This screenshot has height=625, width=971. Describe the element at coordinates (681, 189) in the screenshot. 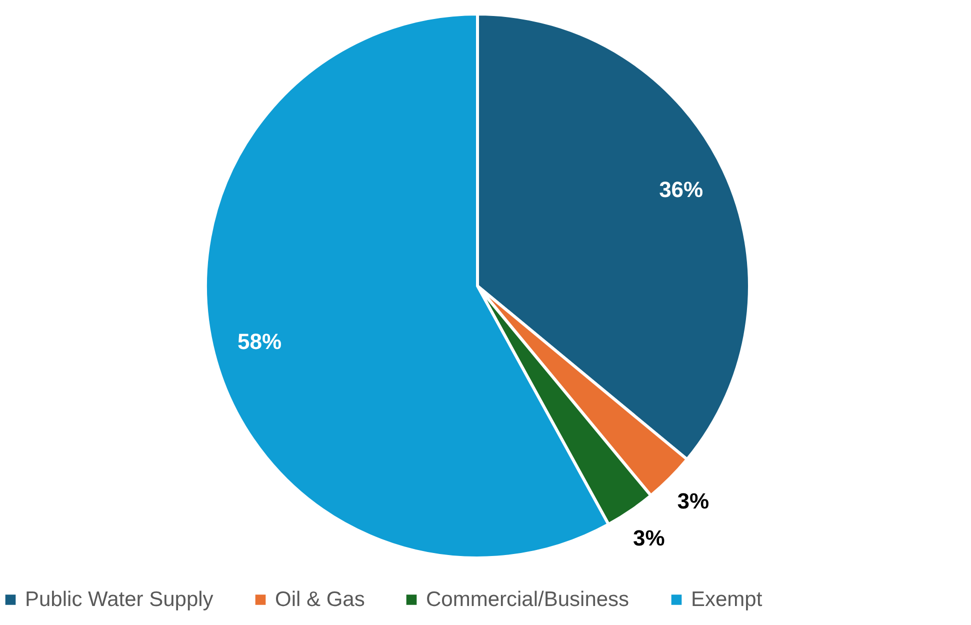

I see `data-label: 36%` at that location.